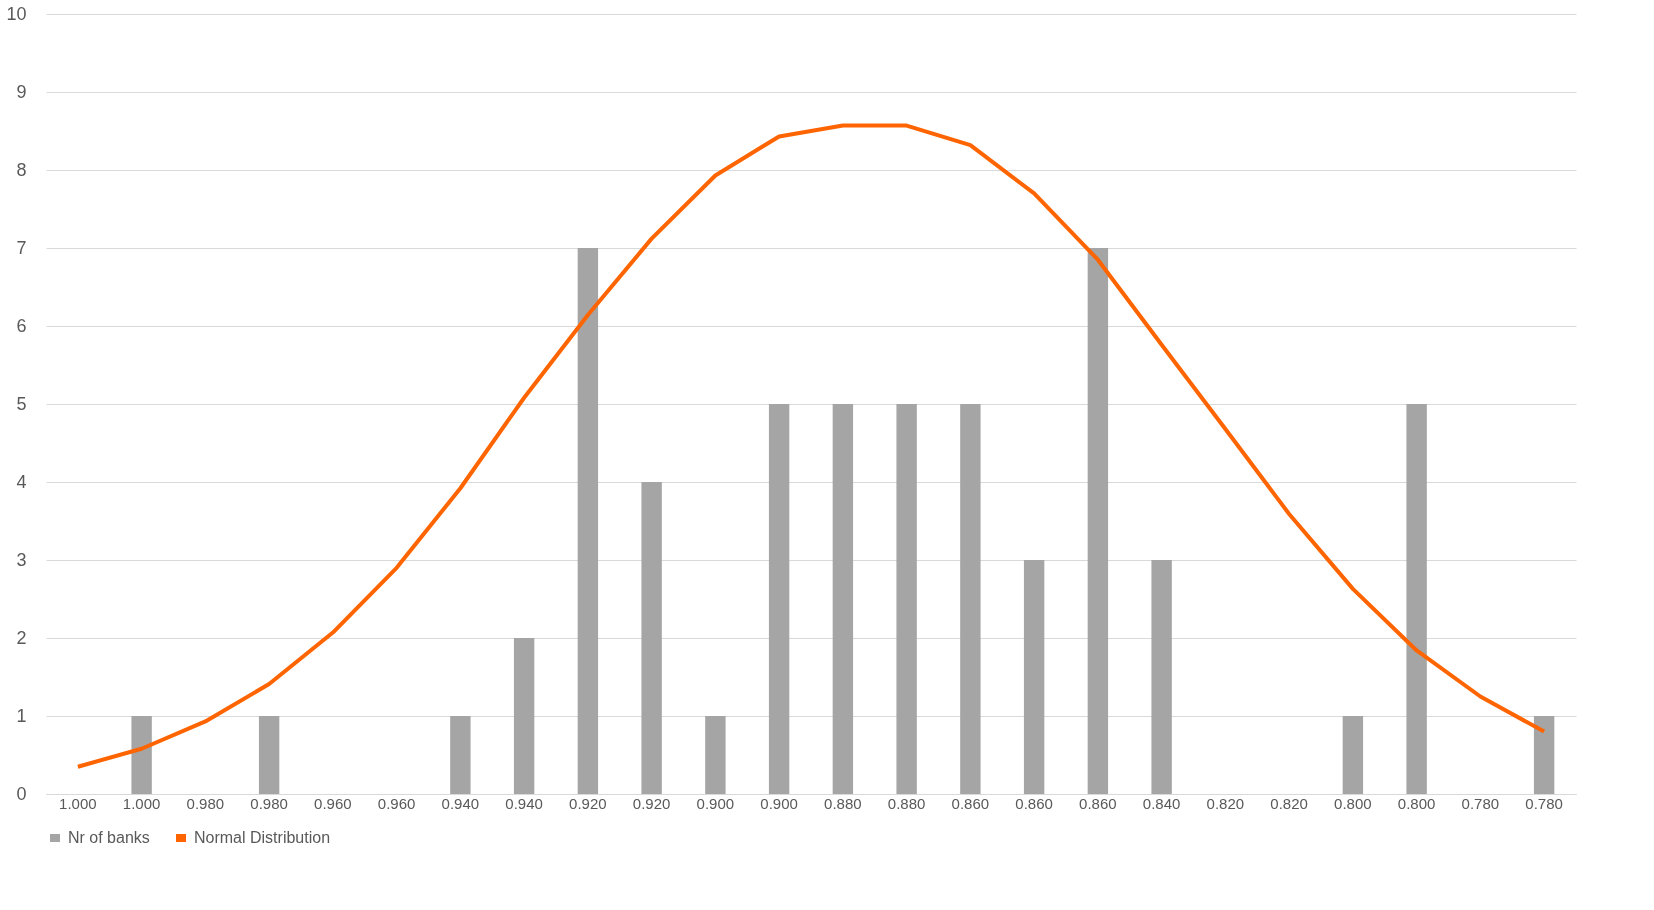  I want to click on y-tick-label: 10, so click(16, 13).